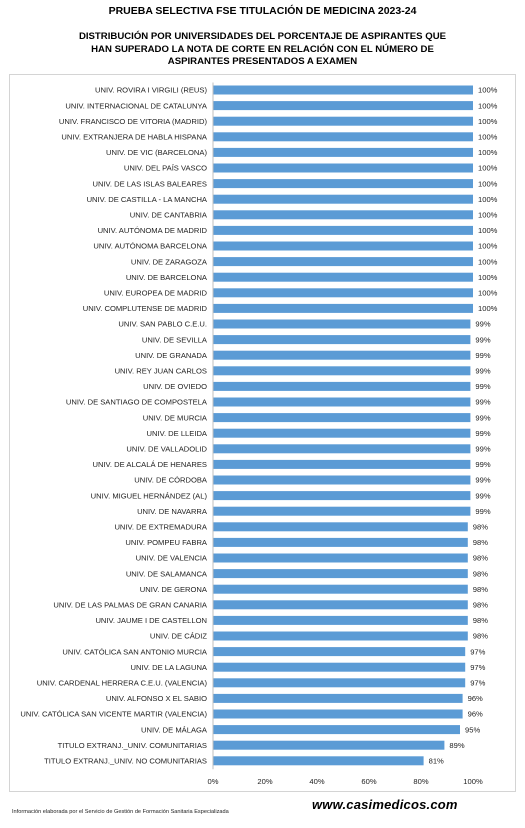 This screenshot has width=525, height=828. What do you see at coordinates (130, 605) in the screenshot?
I see `category-label: UNIV. DE LAS PALMAS DE GRAN CANARIA` at bounding box center [130, 605].